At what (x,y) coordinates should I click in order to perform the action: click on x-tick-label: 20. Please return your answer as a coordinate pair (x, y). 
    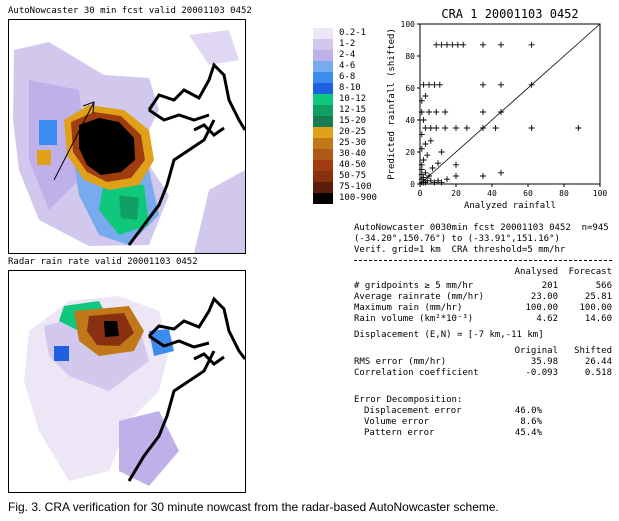
    Looking at the image, I should click on (456, 193).